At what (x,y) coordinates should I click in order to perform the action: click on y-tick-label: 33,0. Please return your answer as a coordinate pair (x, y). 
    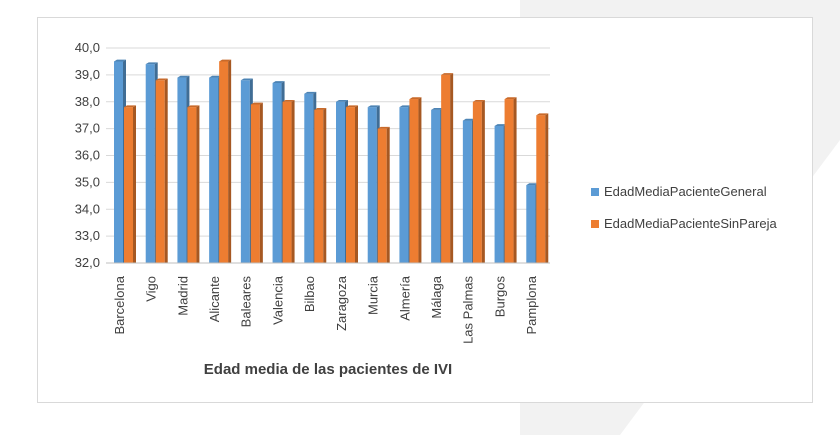
    Looking at the image, I should click on (87, 235).